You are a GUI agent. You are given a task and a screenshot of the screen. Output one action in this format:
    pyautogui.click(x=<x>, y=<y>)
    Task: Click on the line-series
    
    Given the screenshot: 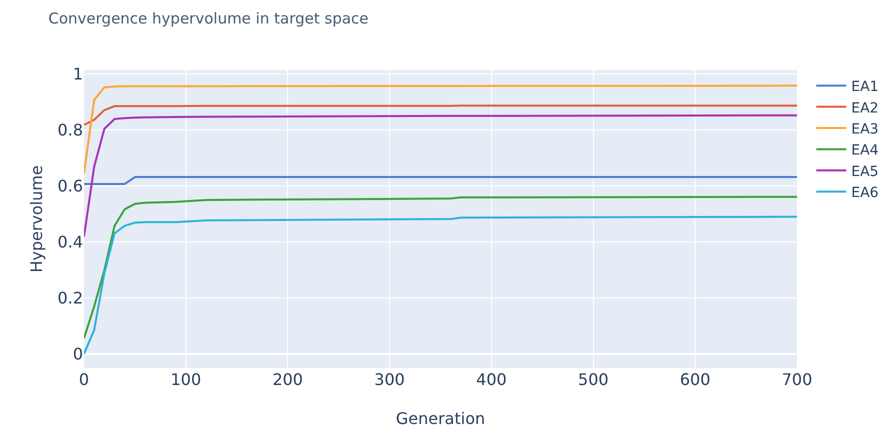 What is the action you would take?
    pyautogui.click(x=440, y=115)
    